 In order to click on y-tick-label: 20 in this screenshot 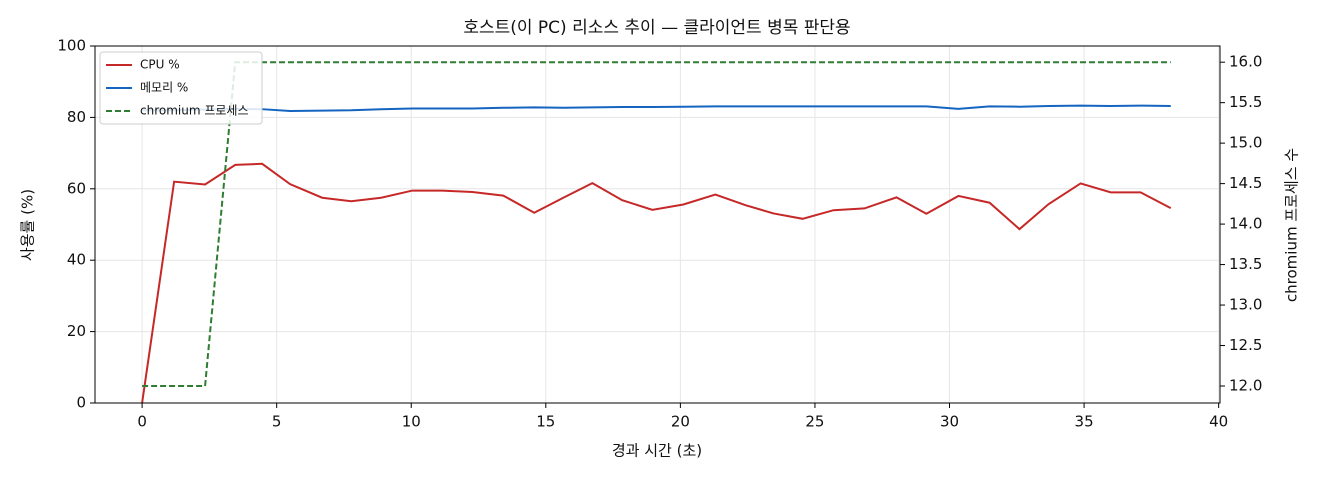, I will do `click(76, 331)`.